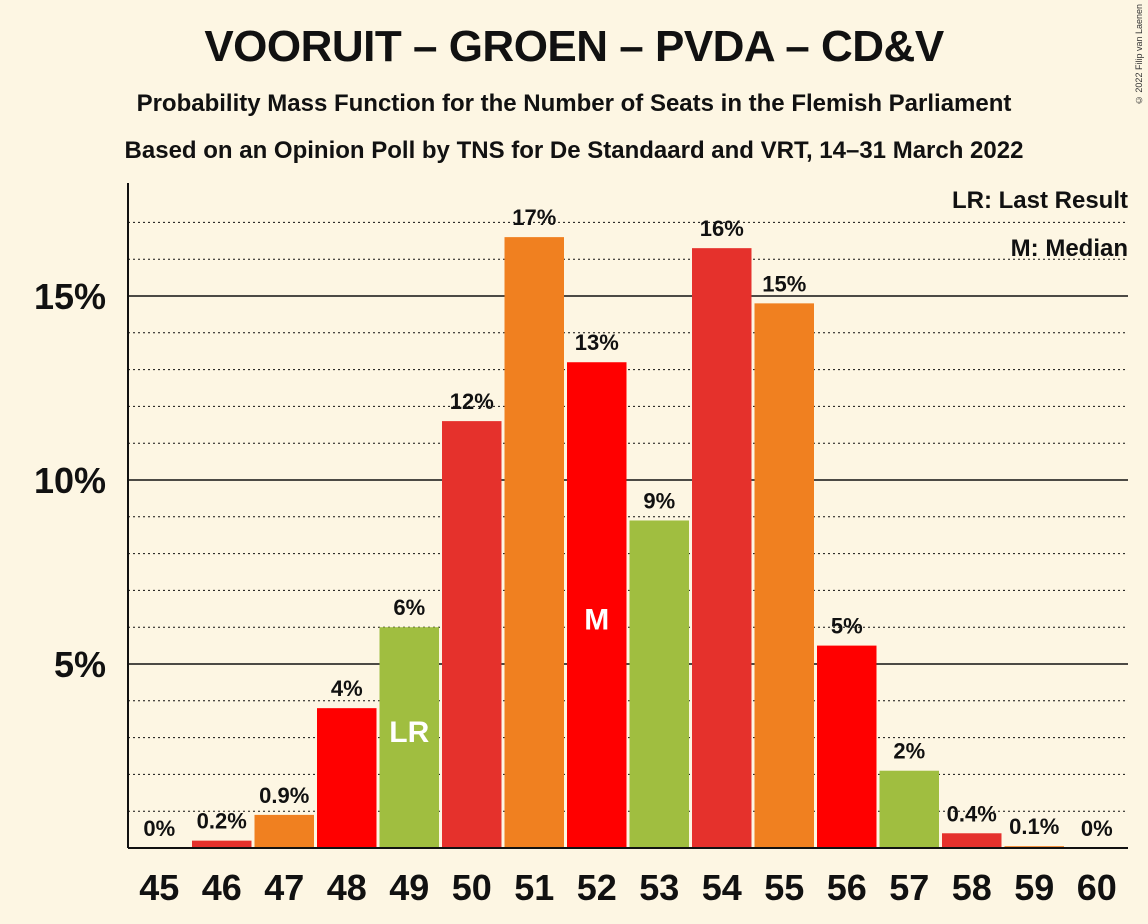 This screenshot has height=924, width=1148. I want to click on data-label-52: 13%, so click(597, 342).